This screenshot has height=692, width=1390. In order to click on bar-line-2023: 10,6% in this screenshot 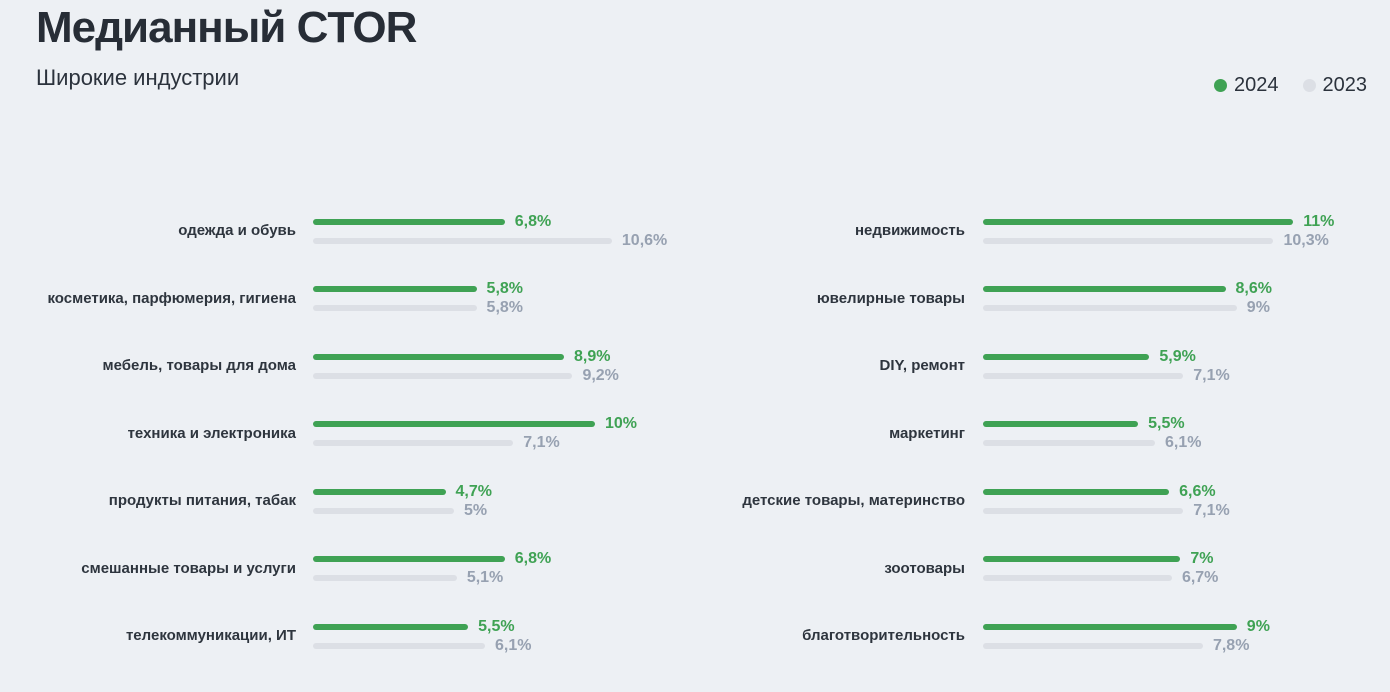, I will do `click(504, 240)`.